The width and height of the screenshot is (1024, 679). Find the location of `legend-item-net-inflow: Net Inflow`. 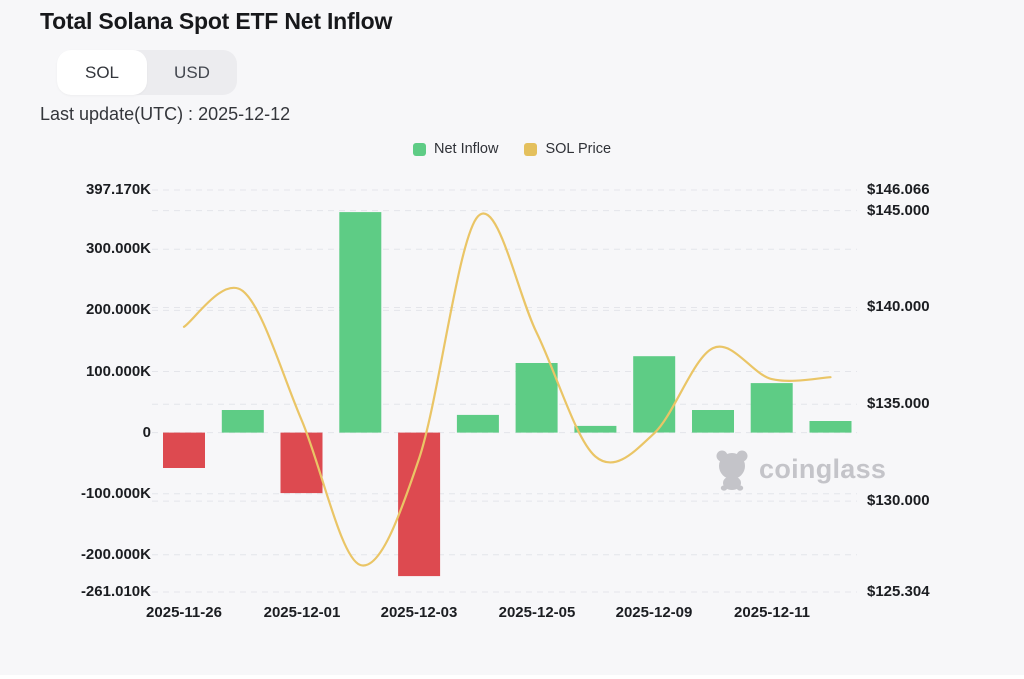

legend-item-net-inflow: Net Inflow is located at coordinates (455, 149).